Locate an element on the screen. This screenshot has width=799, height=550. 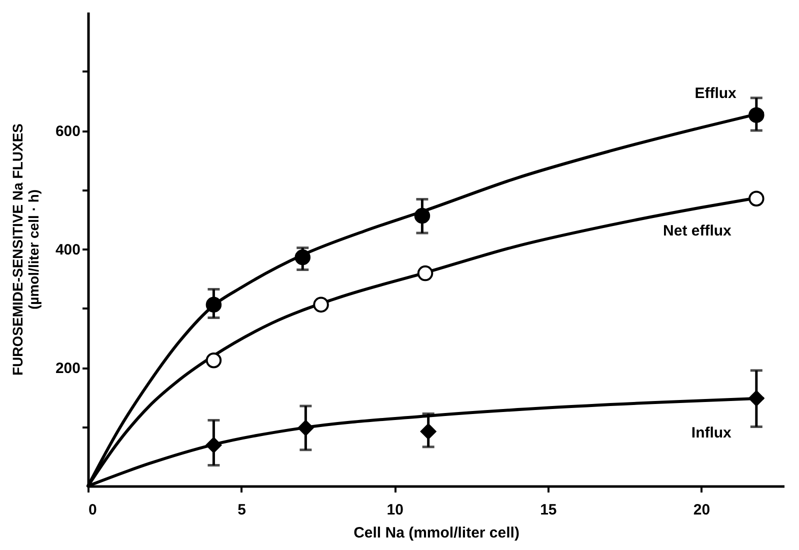
x-tick-label: 15 is located at coordinates (548, 510).